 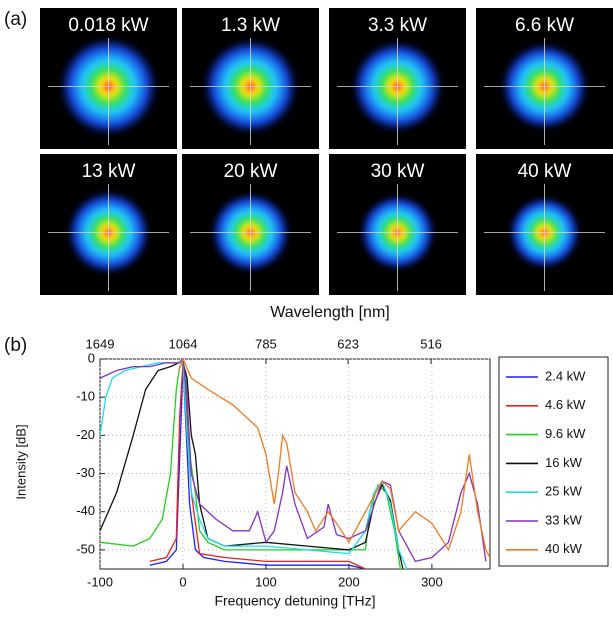 What do you see at coordinates (250, 224) in the screenshot?
I see `beam-image: 20 kW` at bounding box center [250, 224].